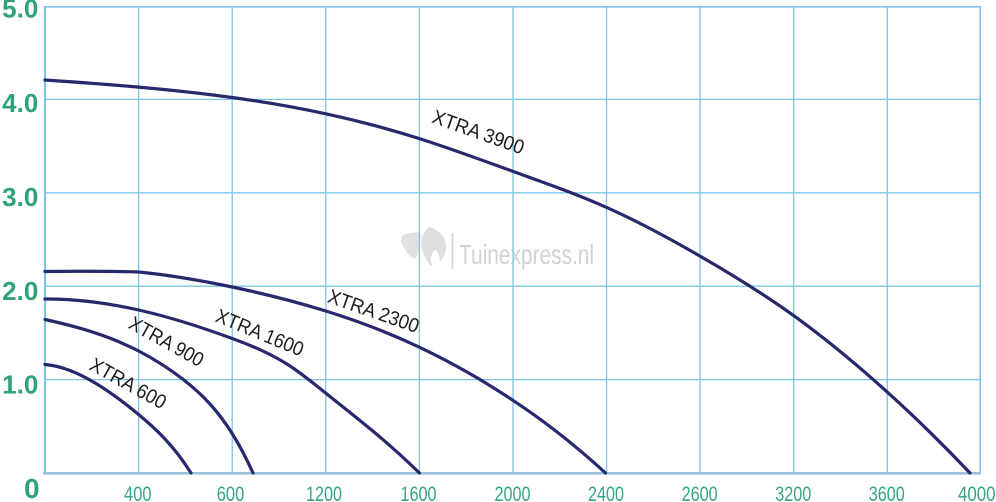 This screenshot has height=502, width=996. Describe the element at coordinates (887, 492) in the screenshot. I see `svg-text: 3600` at that location.